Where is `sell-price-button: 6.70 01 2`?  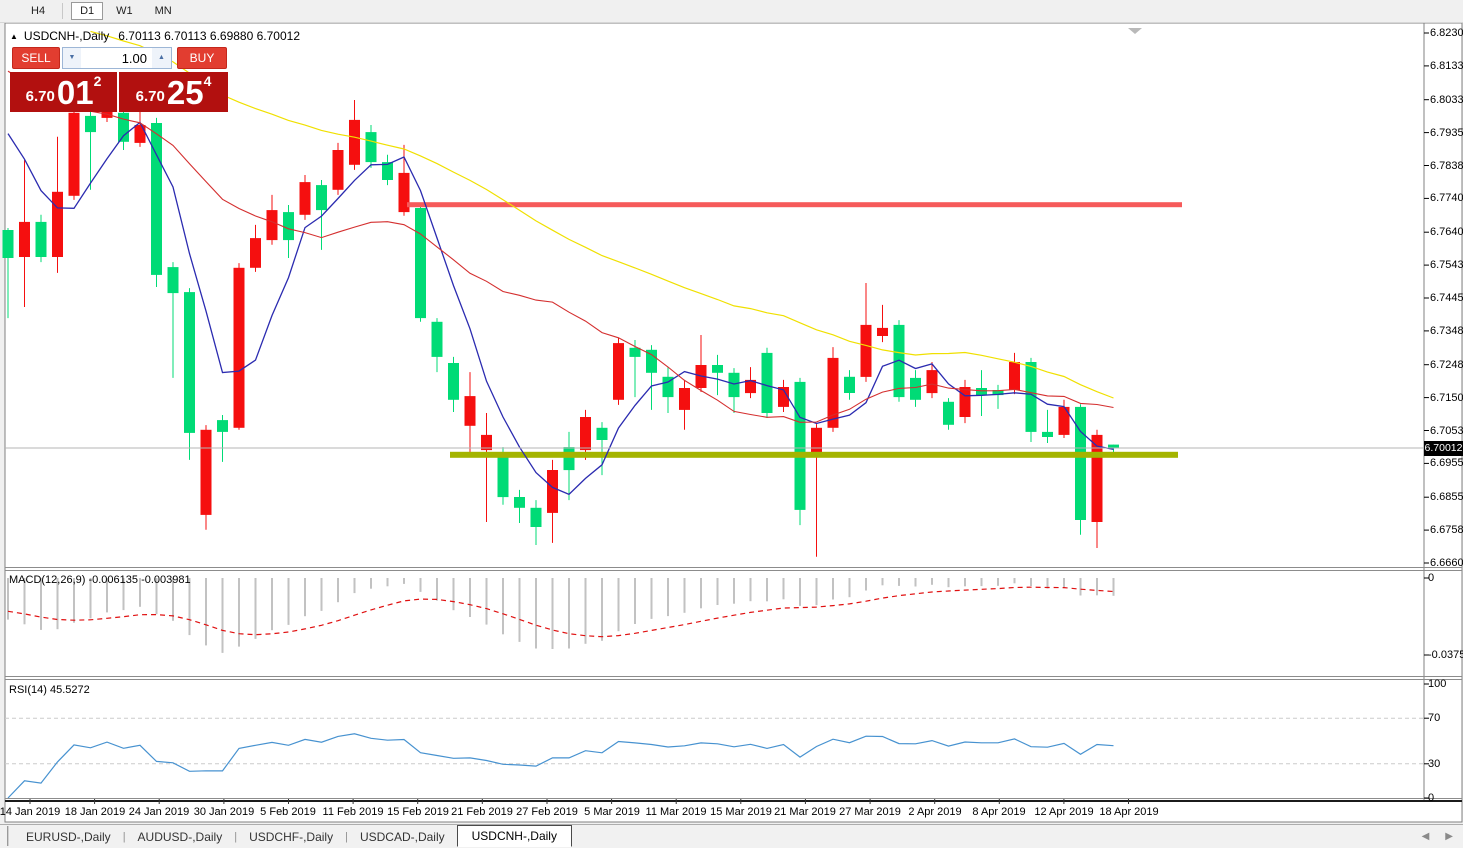 sell-price-button: 6.70 01 2 is located at coordinates (64, 92).